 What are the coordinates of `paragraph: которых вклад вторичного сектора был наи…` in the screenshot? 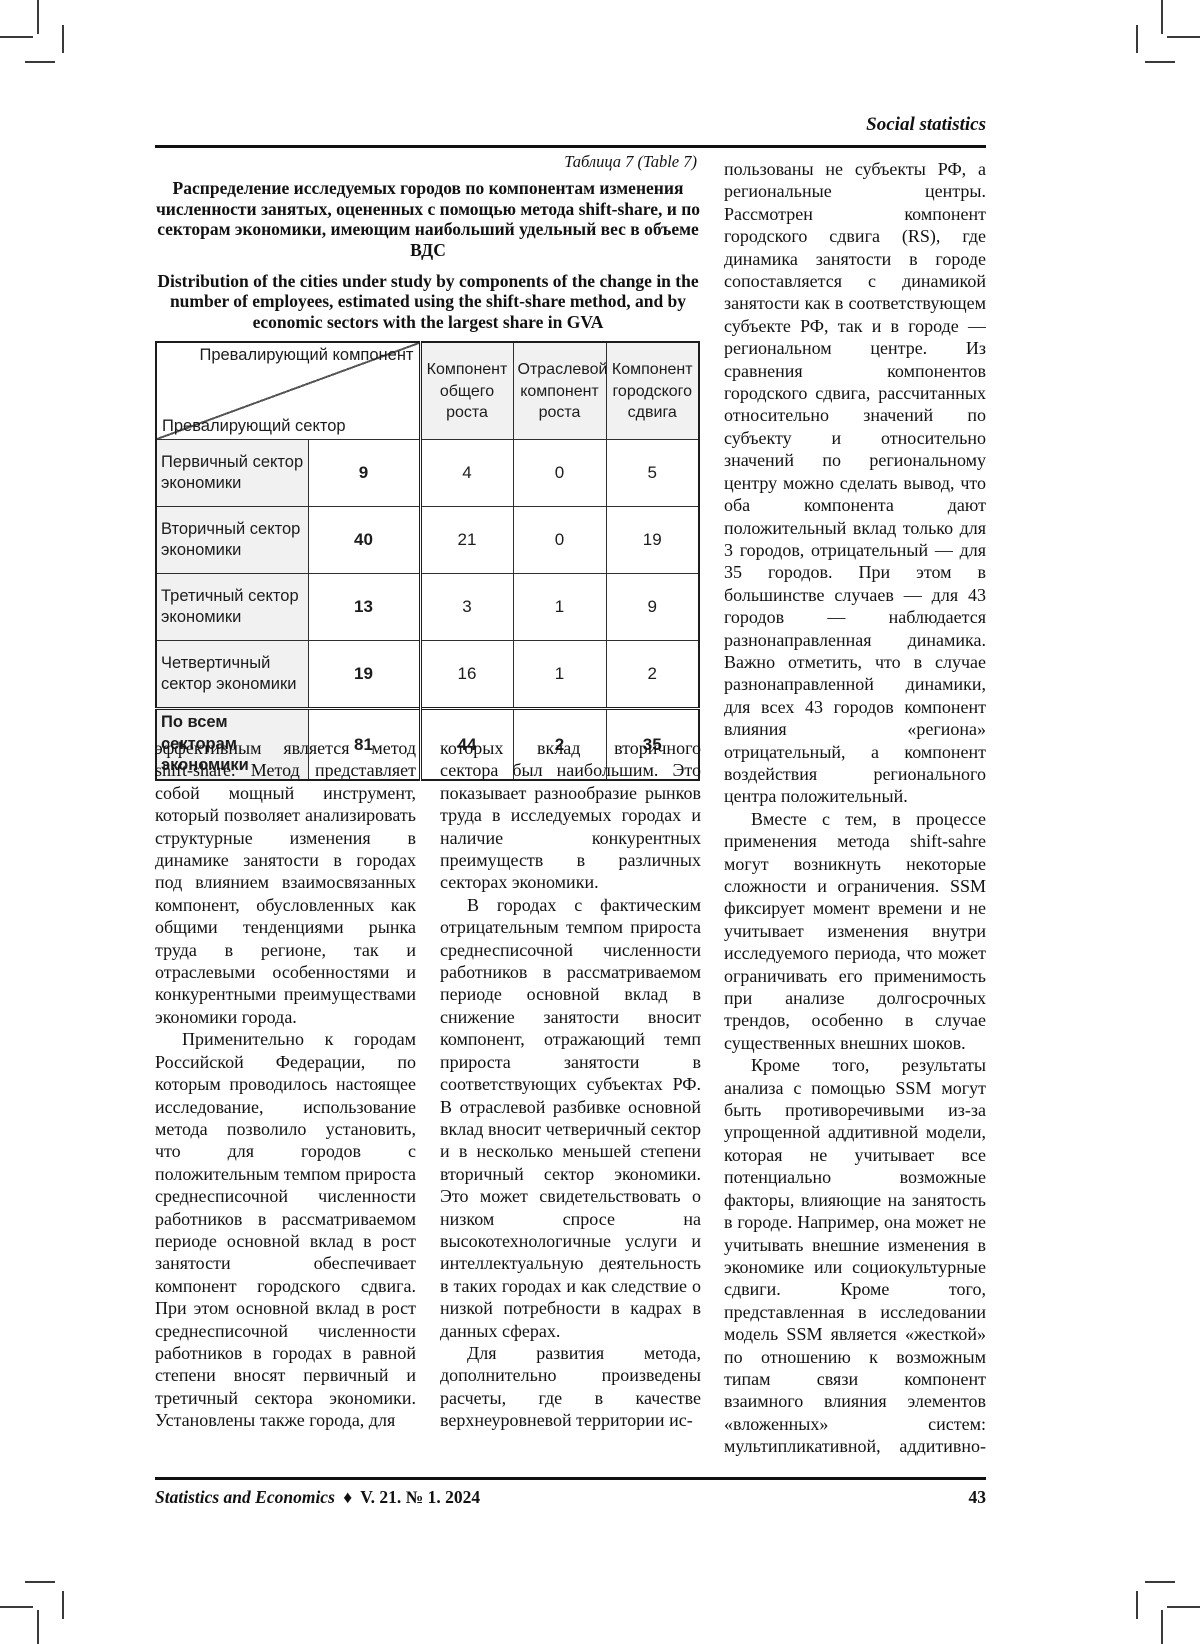 It's located at (570, 815).